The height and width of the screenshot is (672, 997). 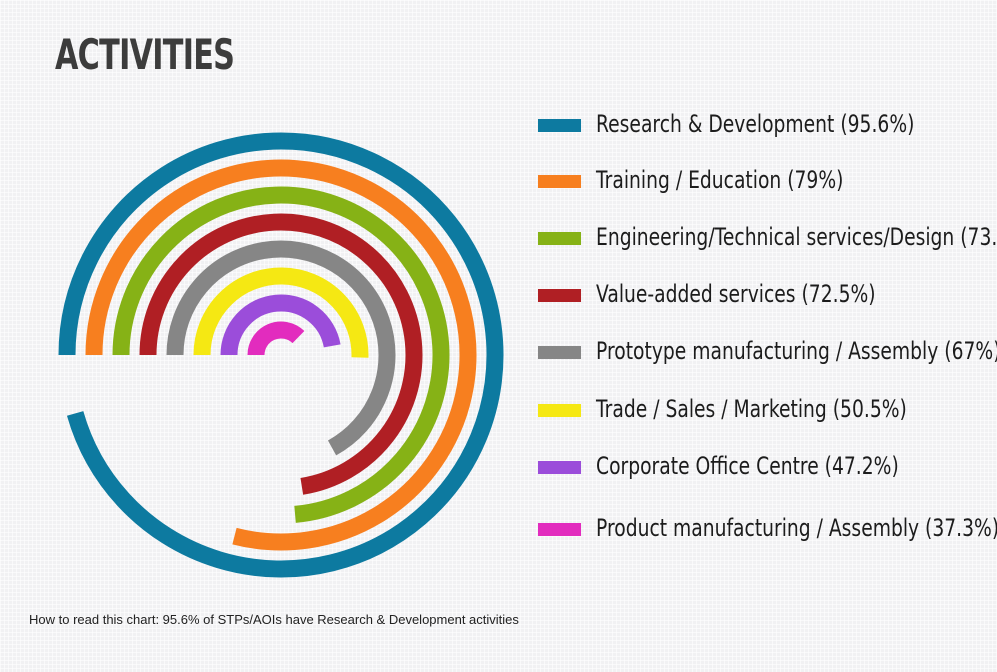 I want to click on arc-trade-sales-marketing, so click(x=281, y=312).